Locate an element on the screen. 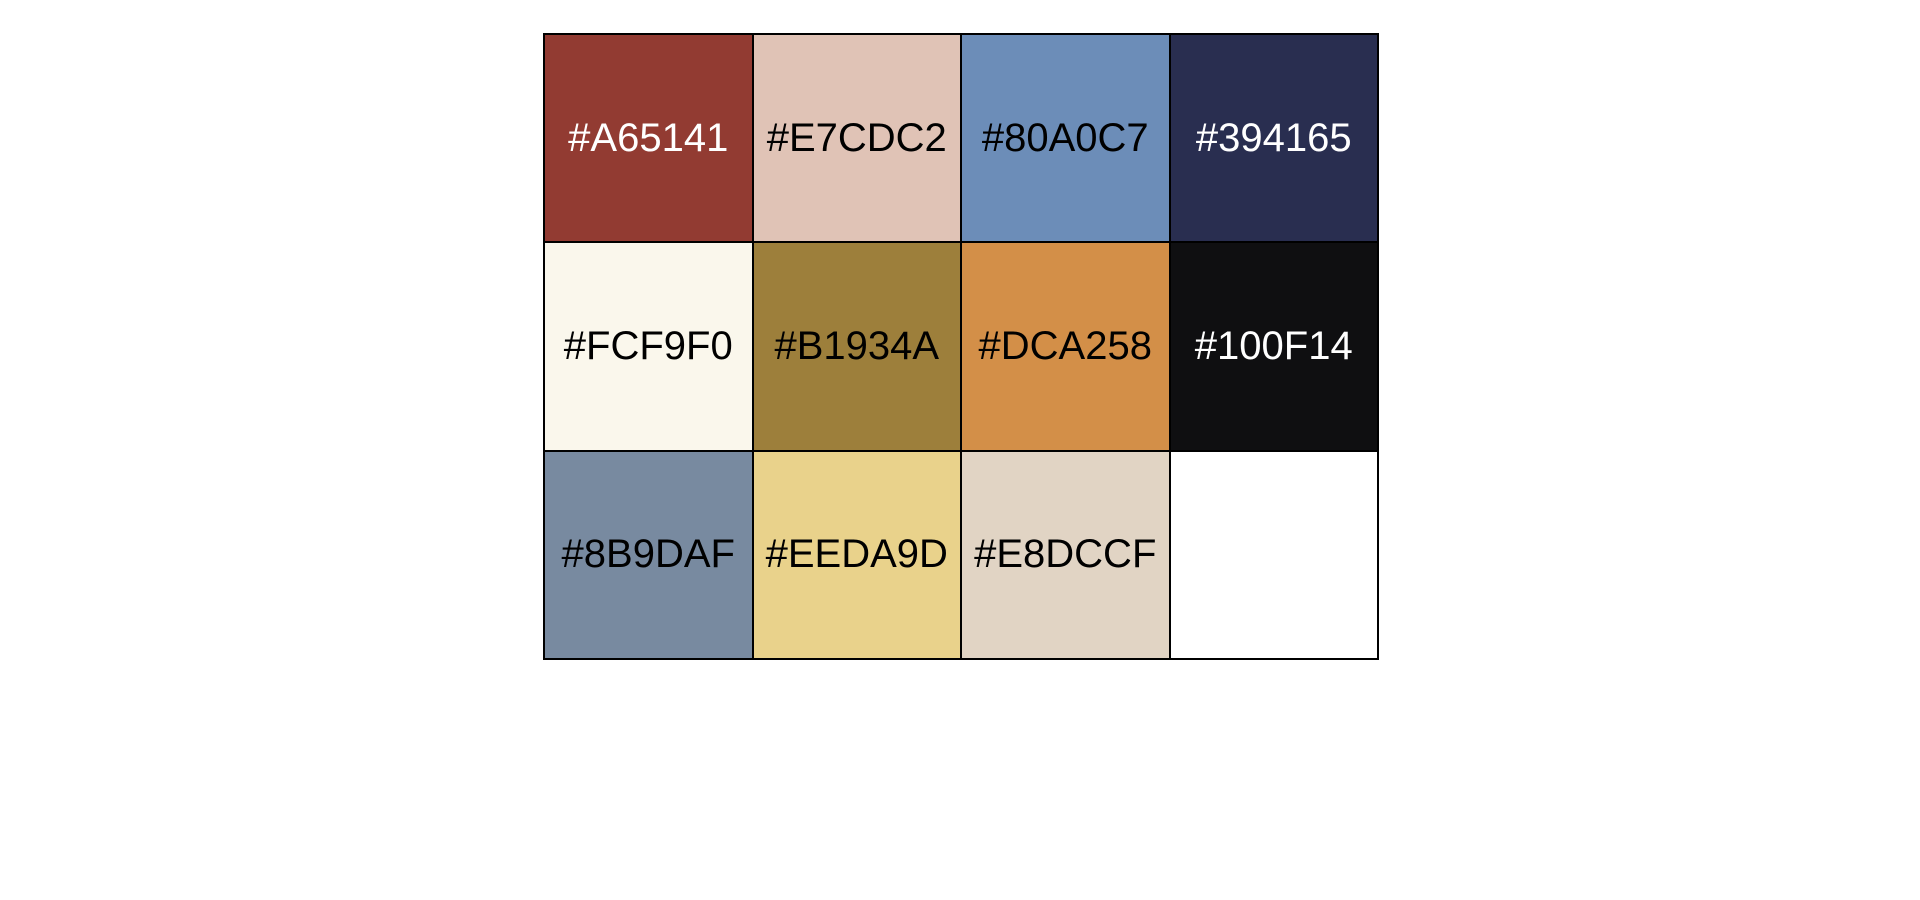 The width and height of the screenshot is (1920, 900). color-swatch: #394165 is located at coordinates (1274, 139).